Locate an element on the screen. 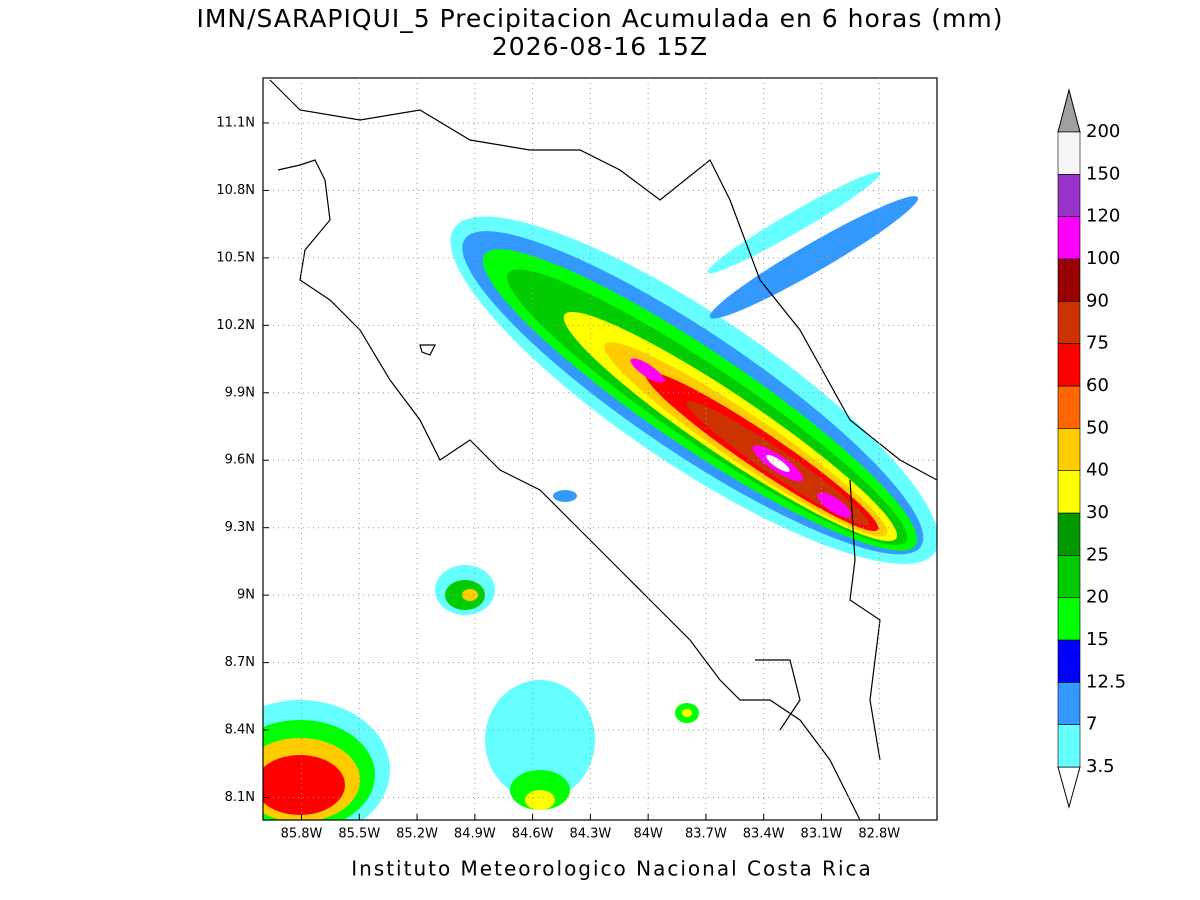  x-tick-label: 83.1W is located at coordinates (822, 834).